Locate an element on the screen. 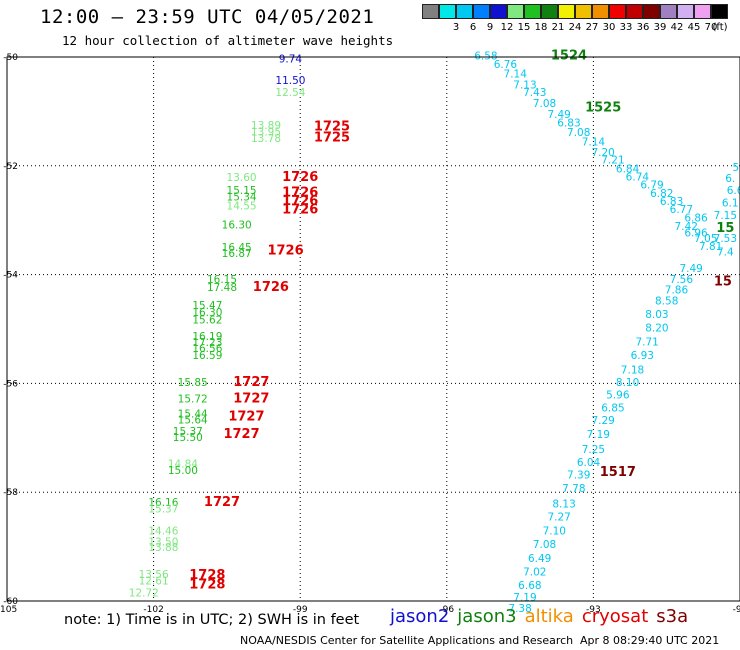 The image size is (740, 650). wave-height-point: 13.60 is located at coordinates (242, 178).